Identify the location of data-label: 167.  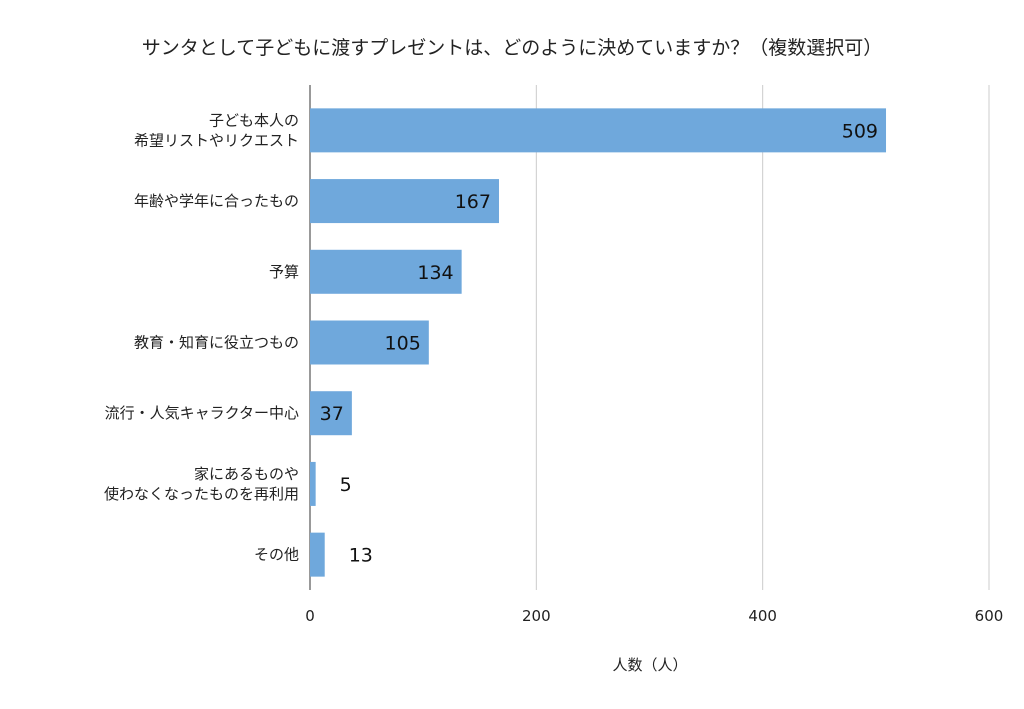
(473, 202).